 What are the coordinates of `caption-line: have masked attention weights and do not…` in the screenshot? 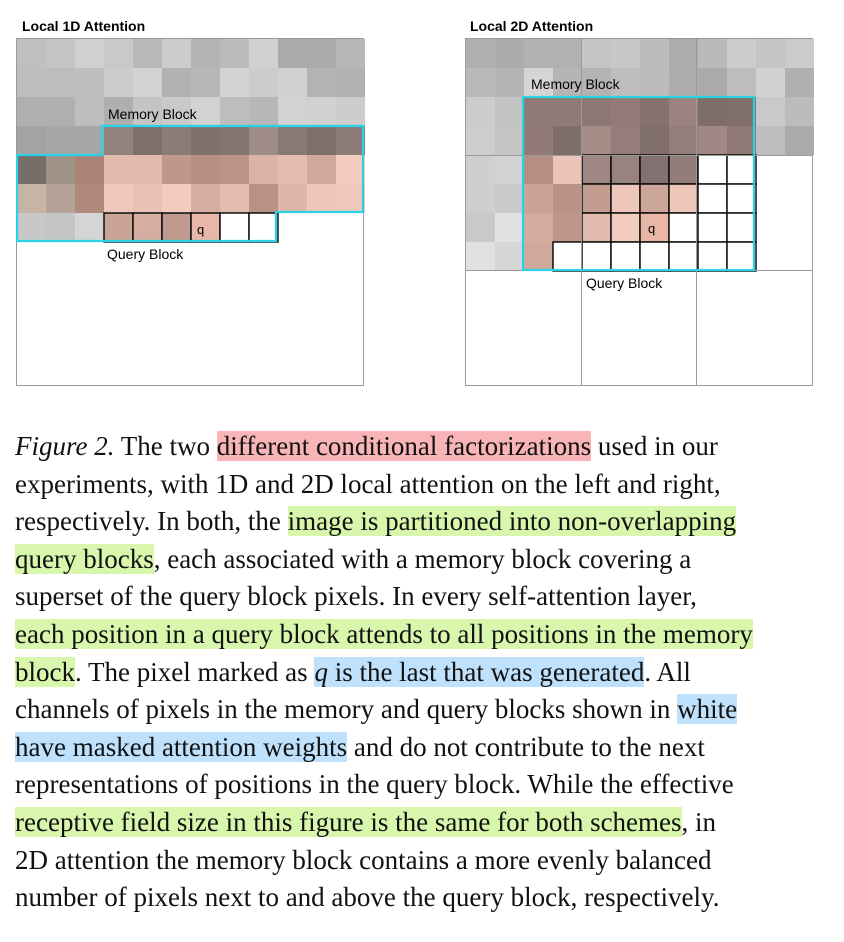 It's located at (421, 748).